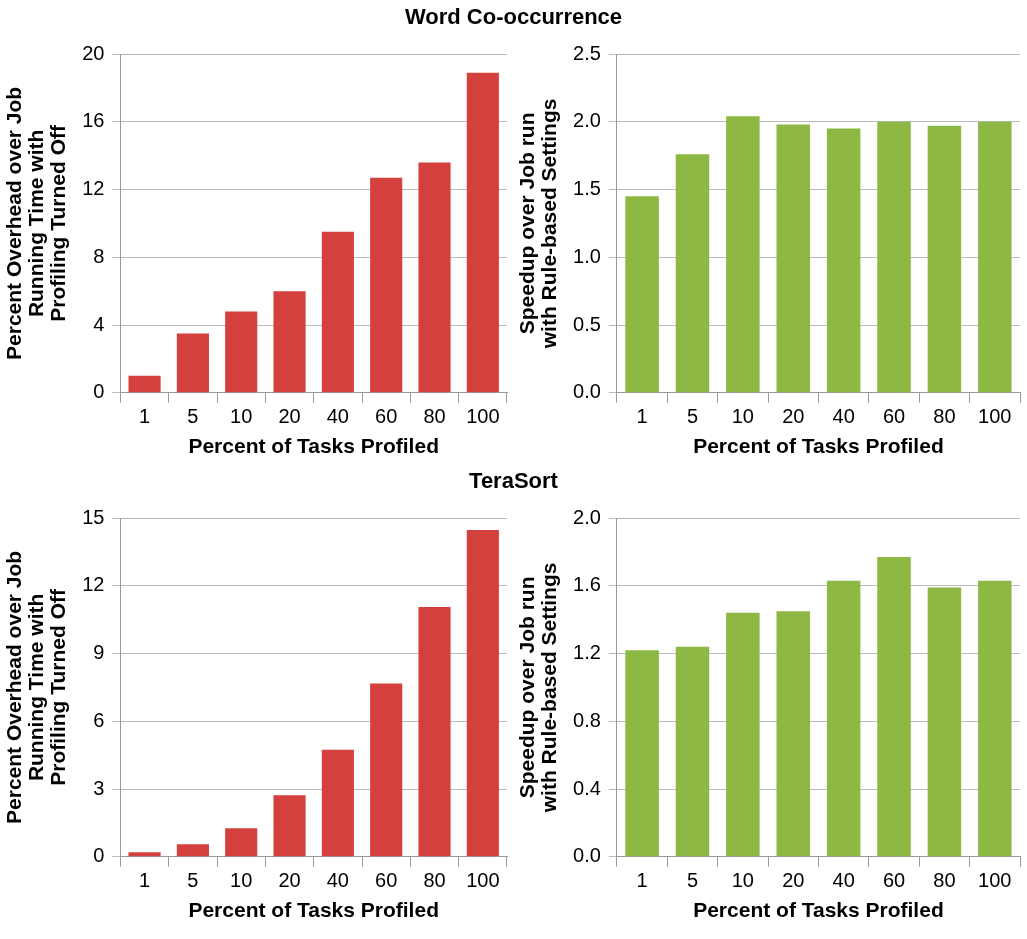 The image size is (1027, 939). Describe the element at coordinates (93, 516) in the screenshot. I see `y-tick-label: 15` at that location.